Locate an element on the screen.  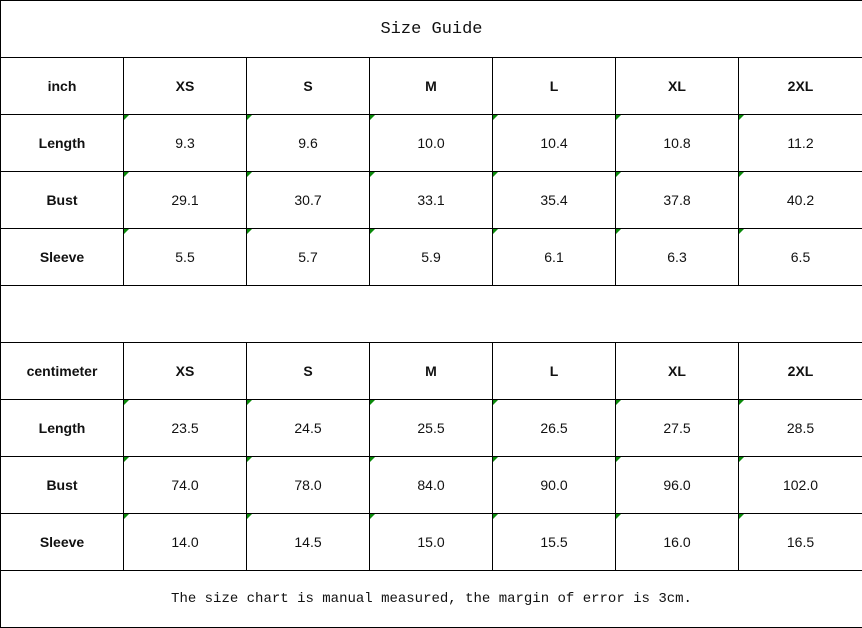
measurement-cell: 10.8 is located at coordinates (677, 143).